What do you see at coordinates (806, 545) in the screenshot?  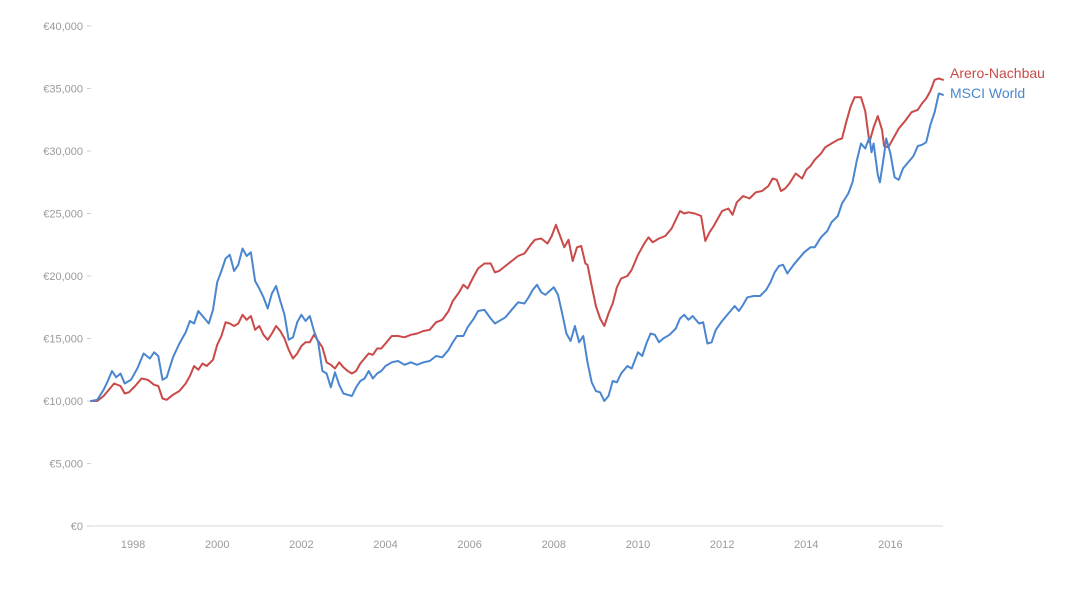 I see `x-tick-label: 2014` at bounding box center [806, 545].